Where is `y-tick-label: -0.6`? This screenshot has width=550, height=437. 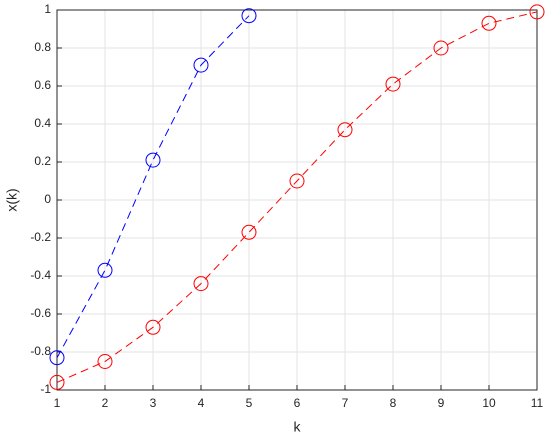 y-tick-label: -0.6 is located at coordinates (40, 313).